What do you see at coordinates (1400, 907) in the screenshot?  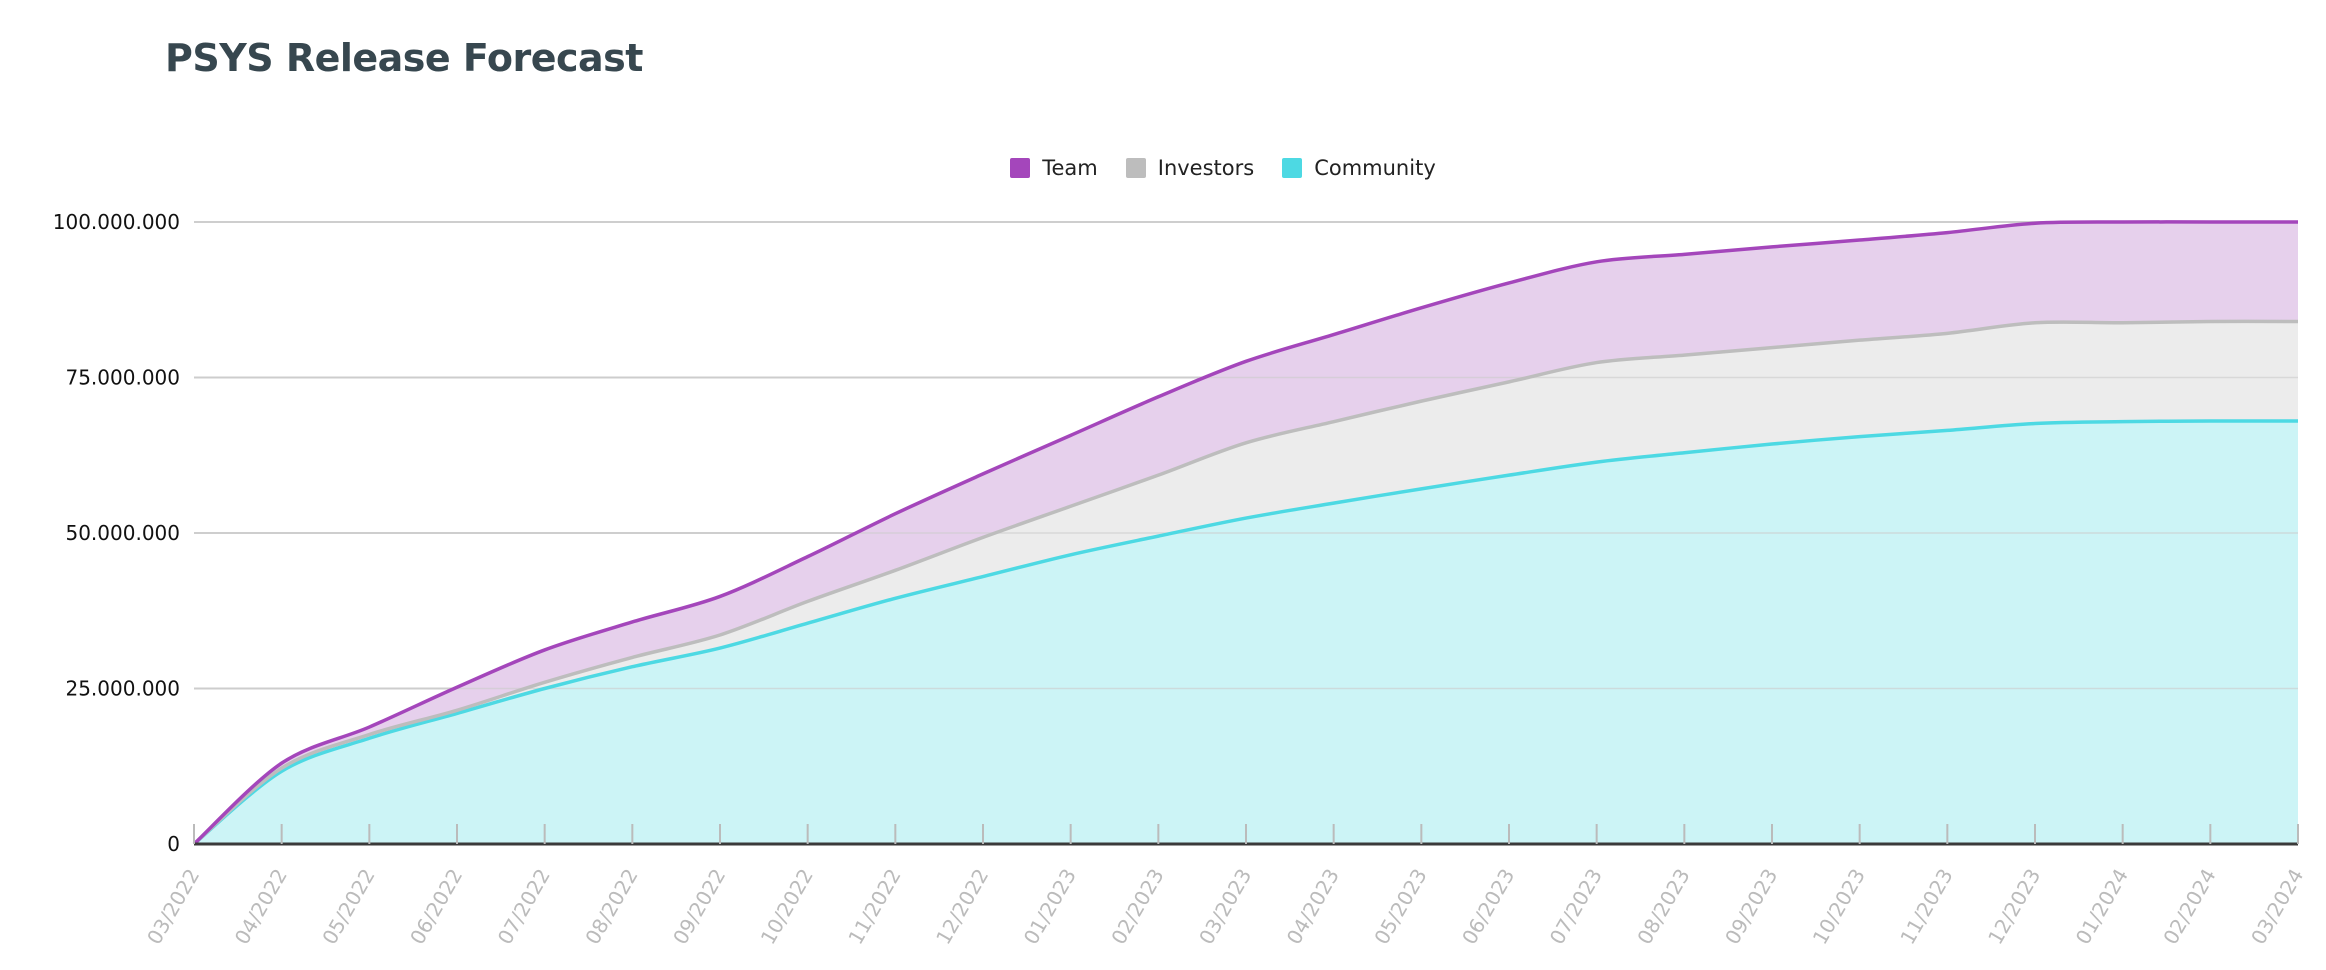 I see `x-tick-label: 05/2023` at bounding box center [1400, 907].